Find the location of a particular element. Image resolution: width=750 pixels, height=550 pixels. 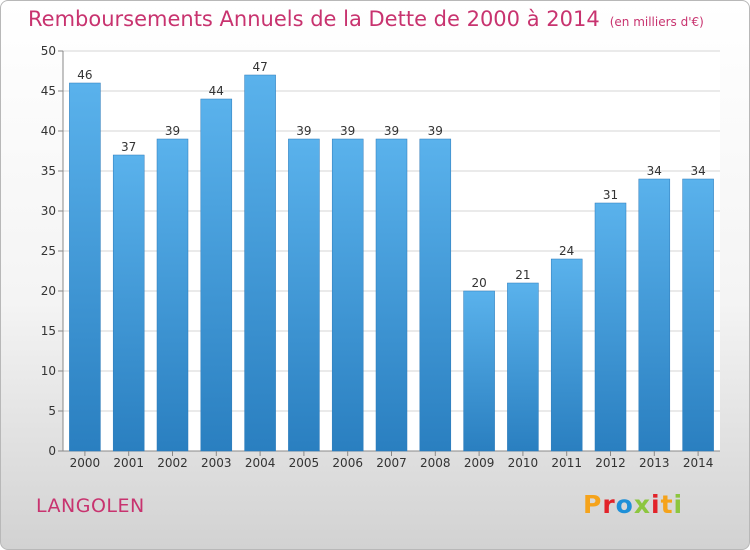

x-tick-label: 2002 is located at coordinates (172, 463).